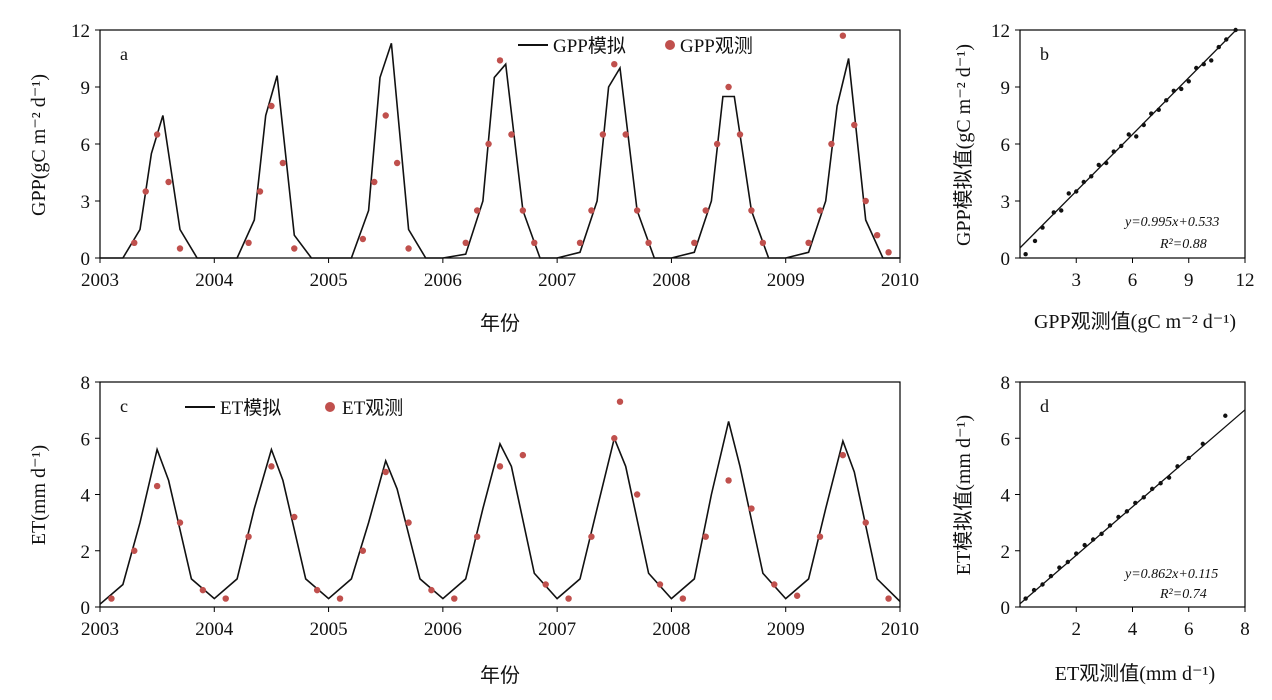 This screenshot has height=700, width=1272. I want to click on y-axis-label-b: GPP模拟值(gC m⁻² d⁻¹), so click(963, 145).